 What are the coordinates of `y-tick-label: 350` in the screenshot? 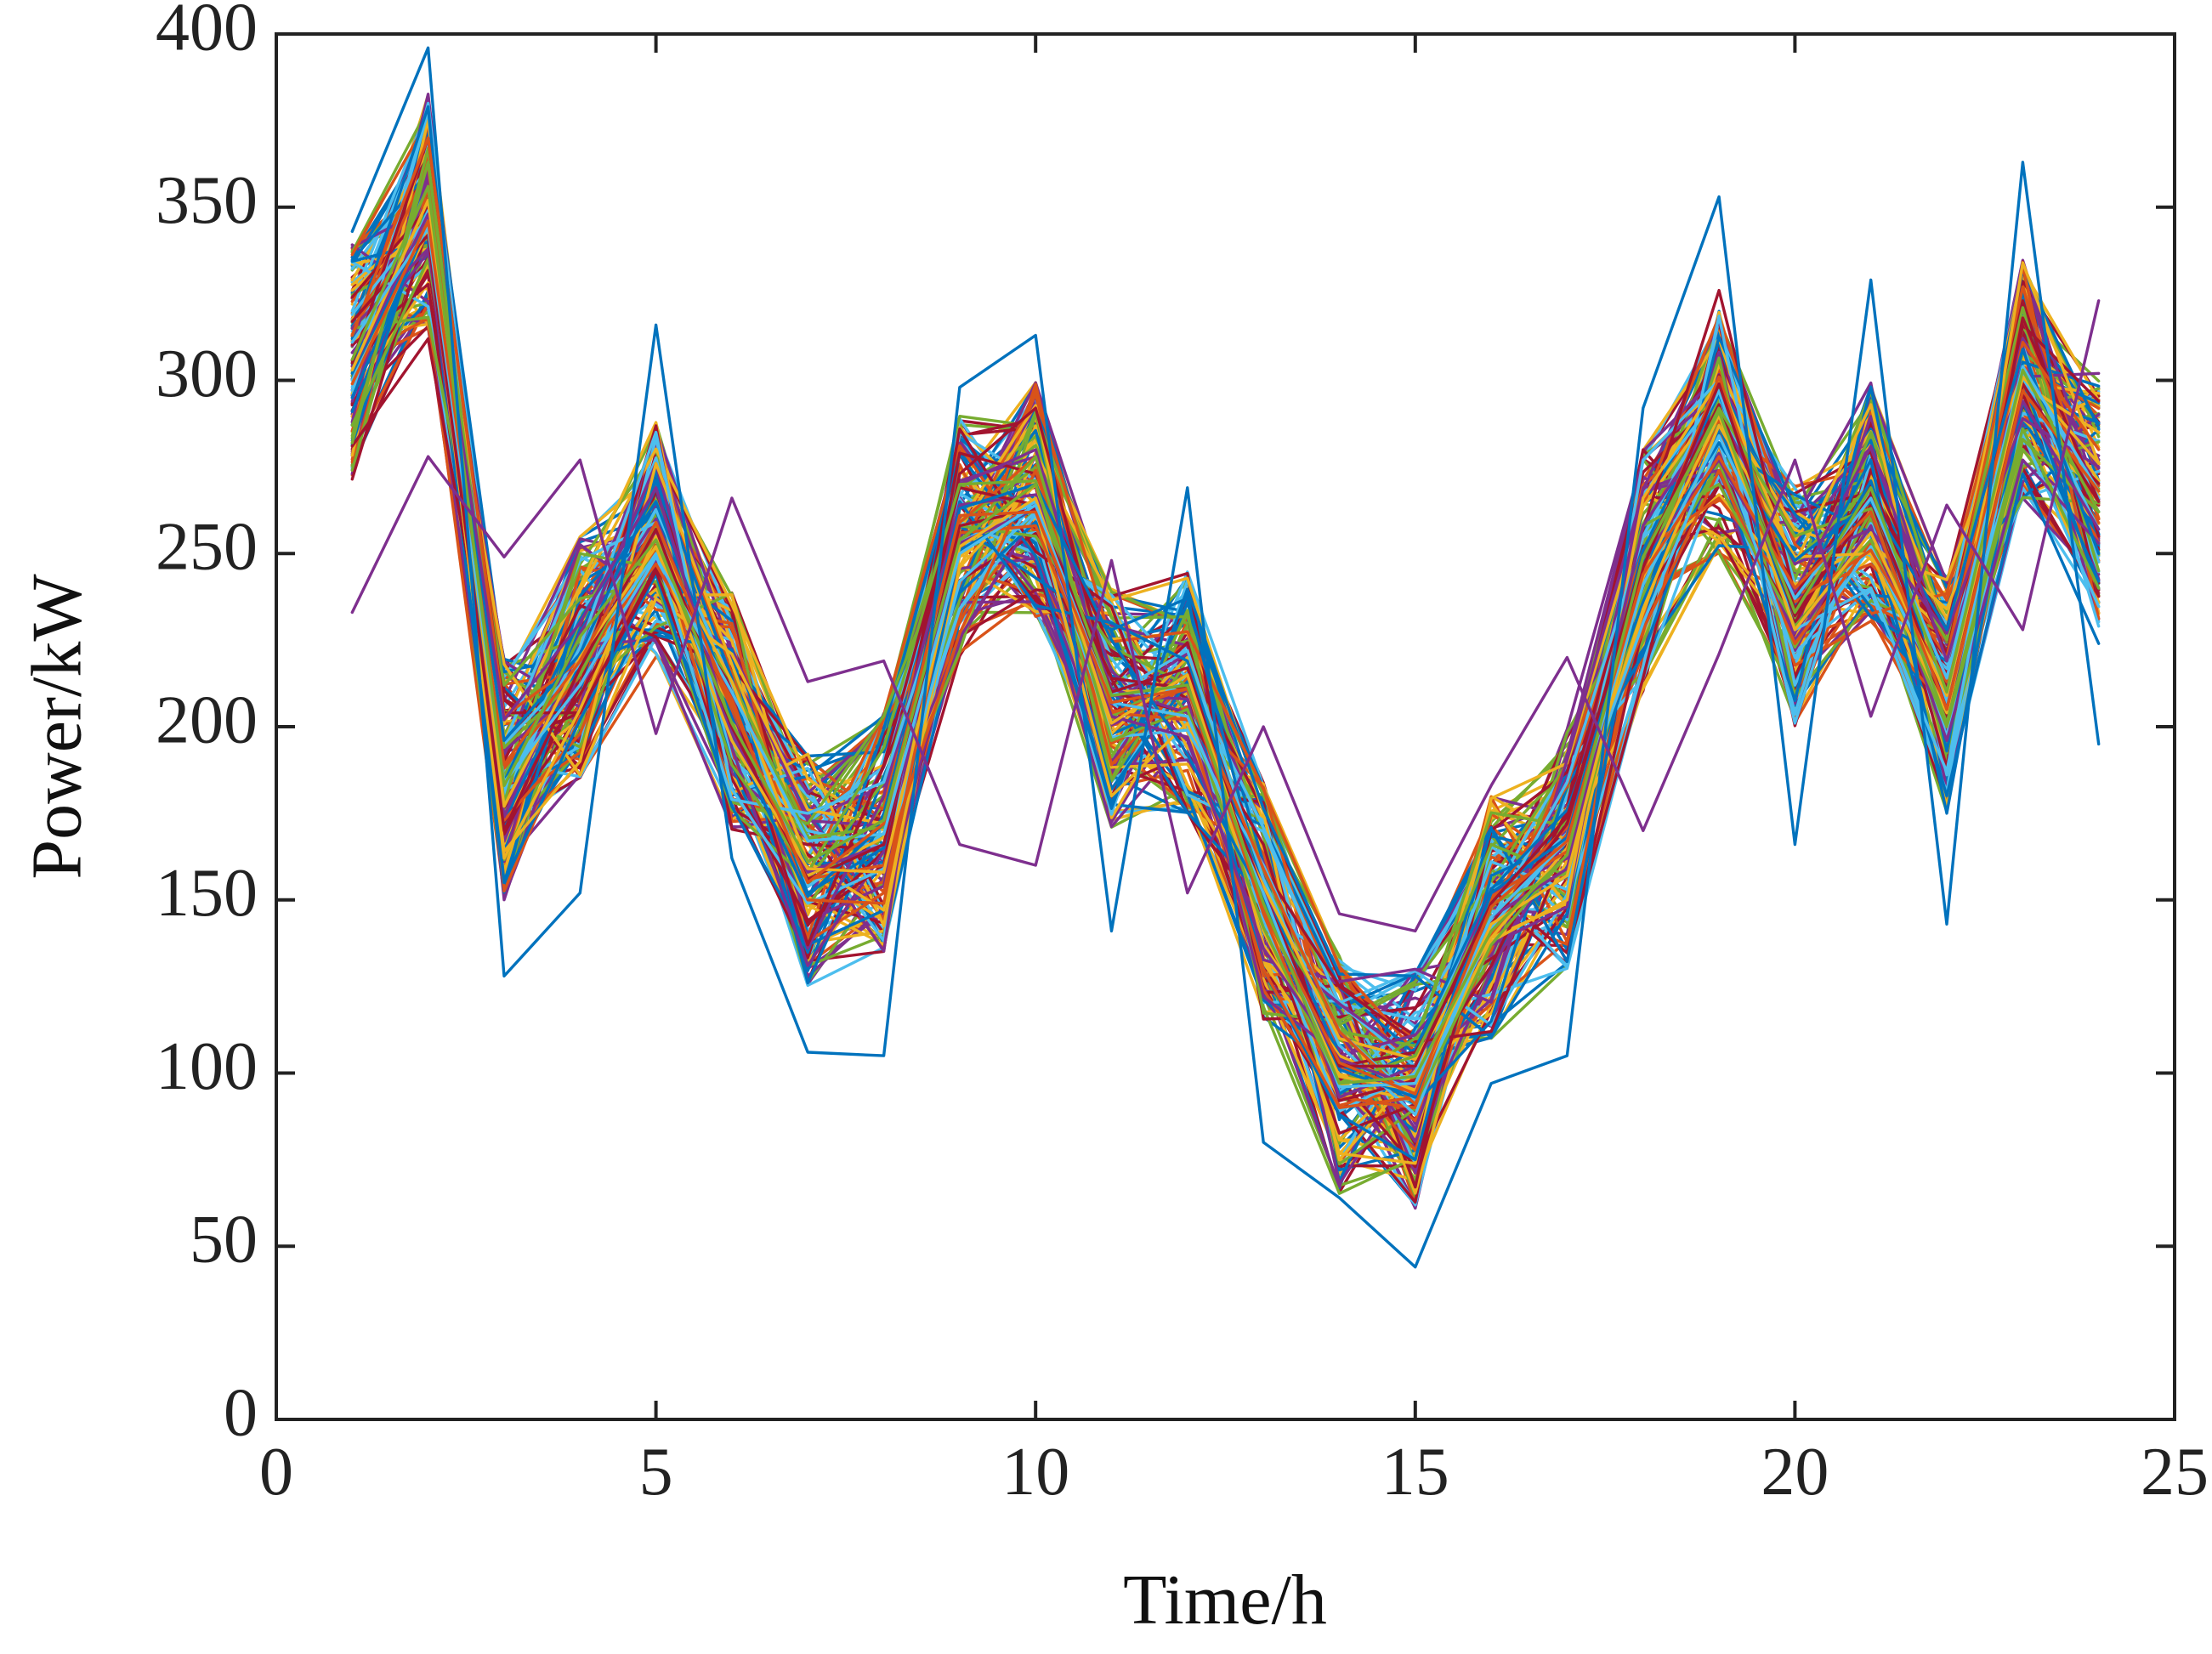 It's located at (207, 201).